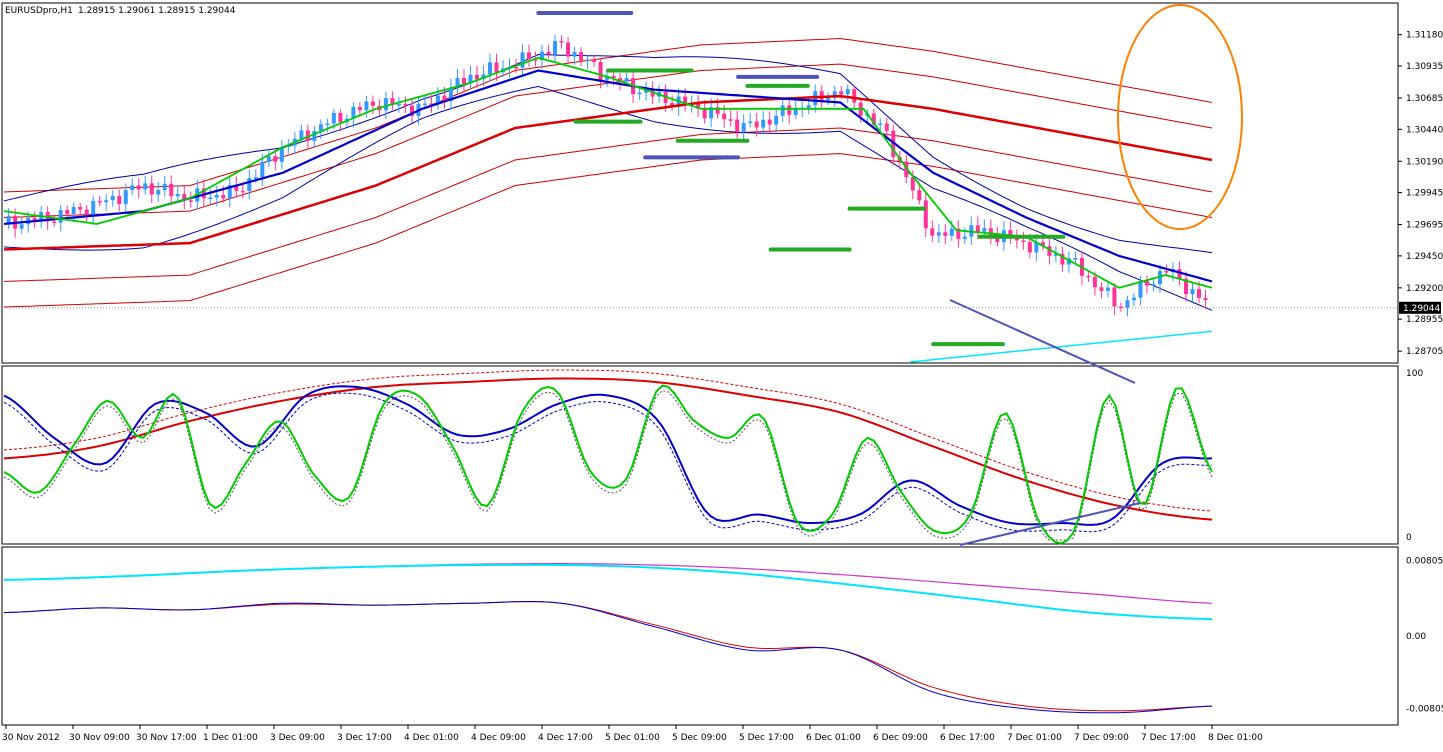 This screenshot has height=752, width=1443. I want to click on price-ytick-label: 1.30685, so click(1424, 99).